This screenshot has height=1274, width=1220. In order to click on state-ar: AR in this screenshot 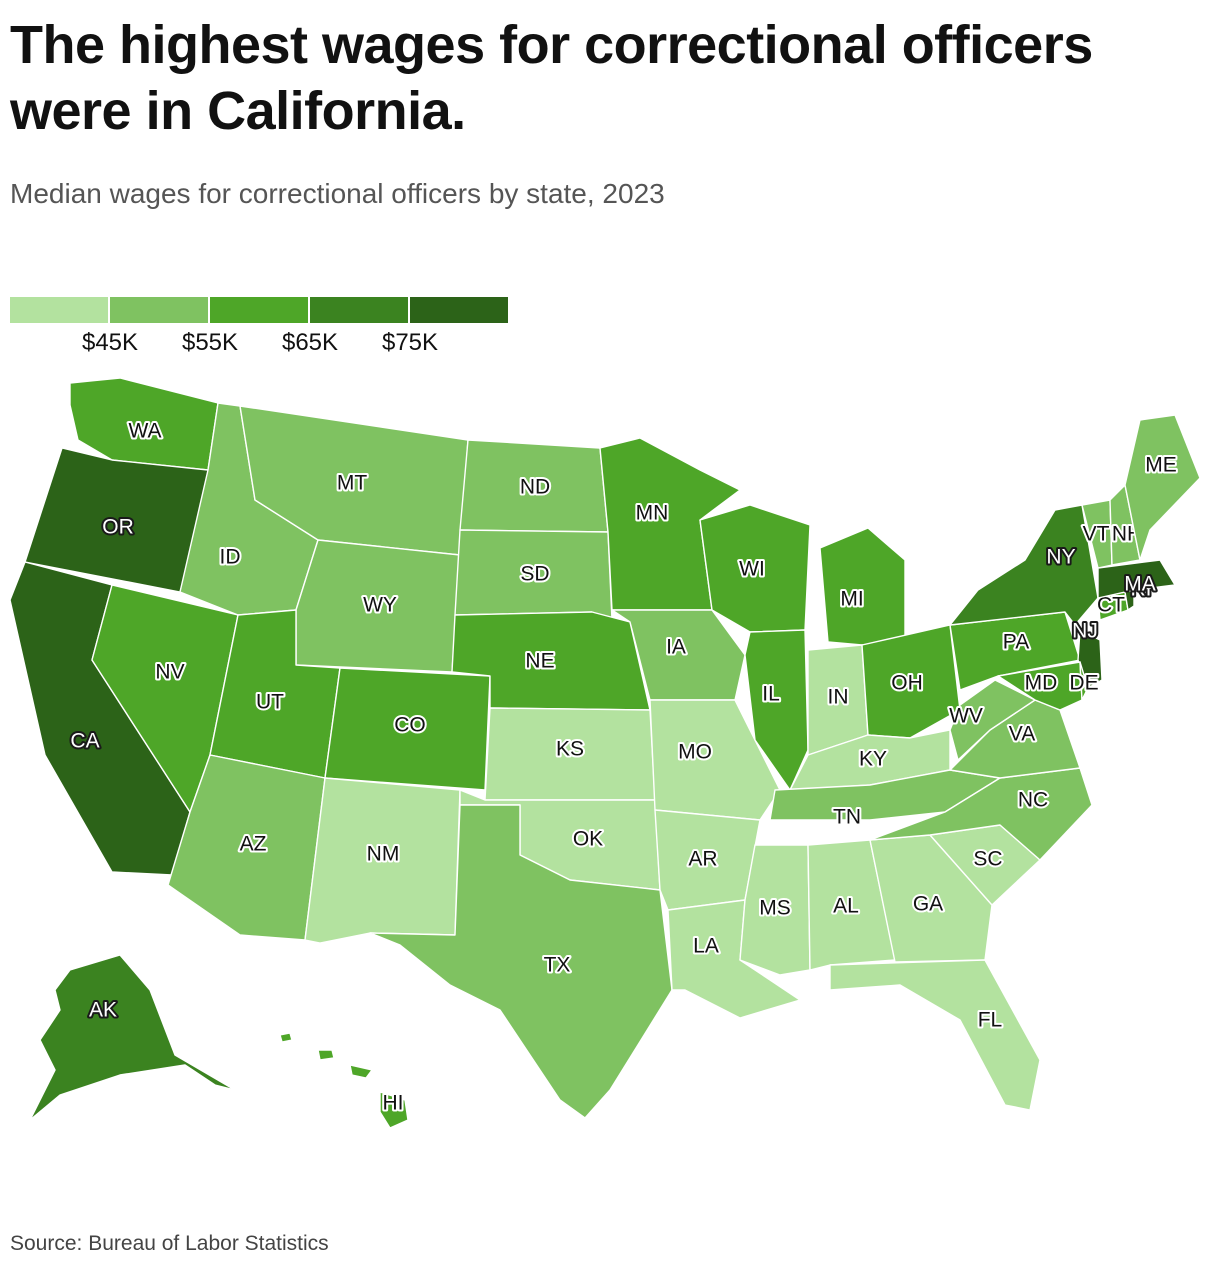, I will do `click(707, 860)`.